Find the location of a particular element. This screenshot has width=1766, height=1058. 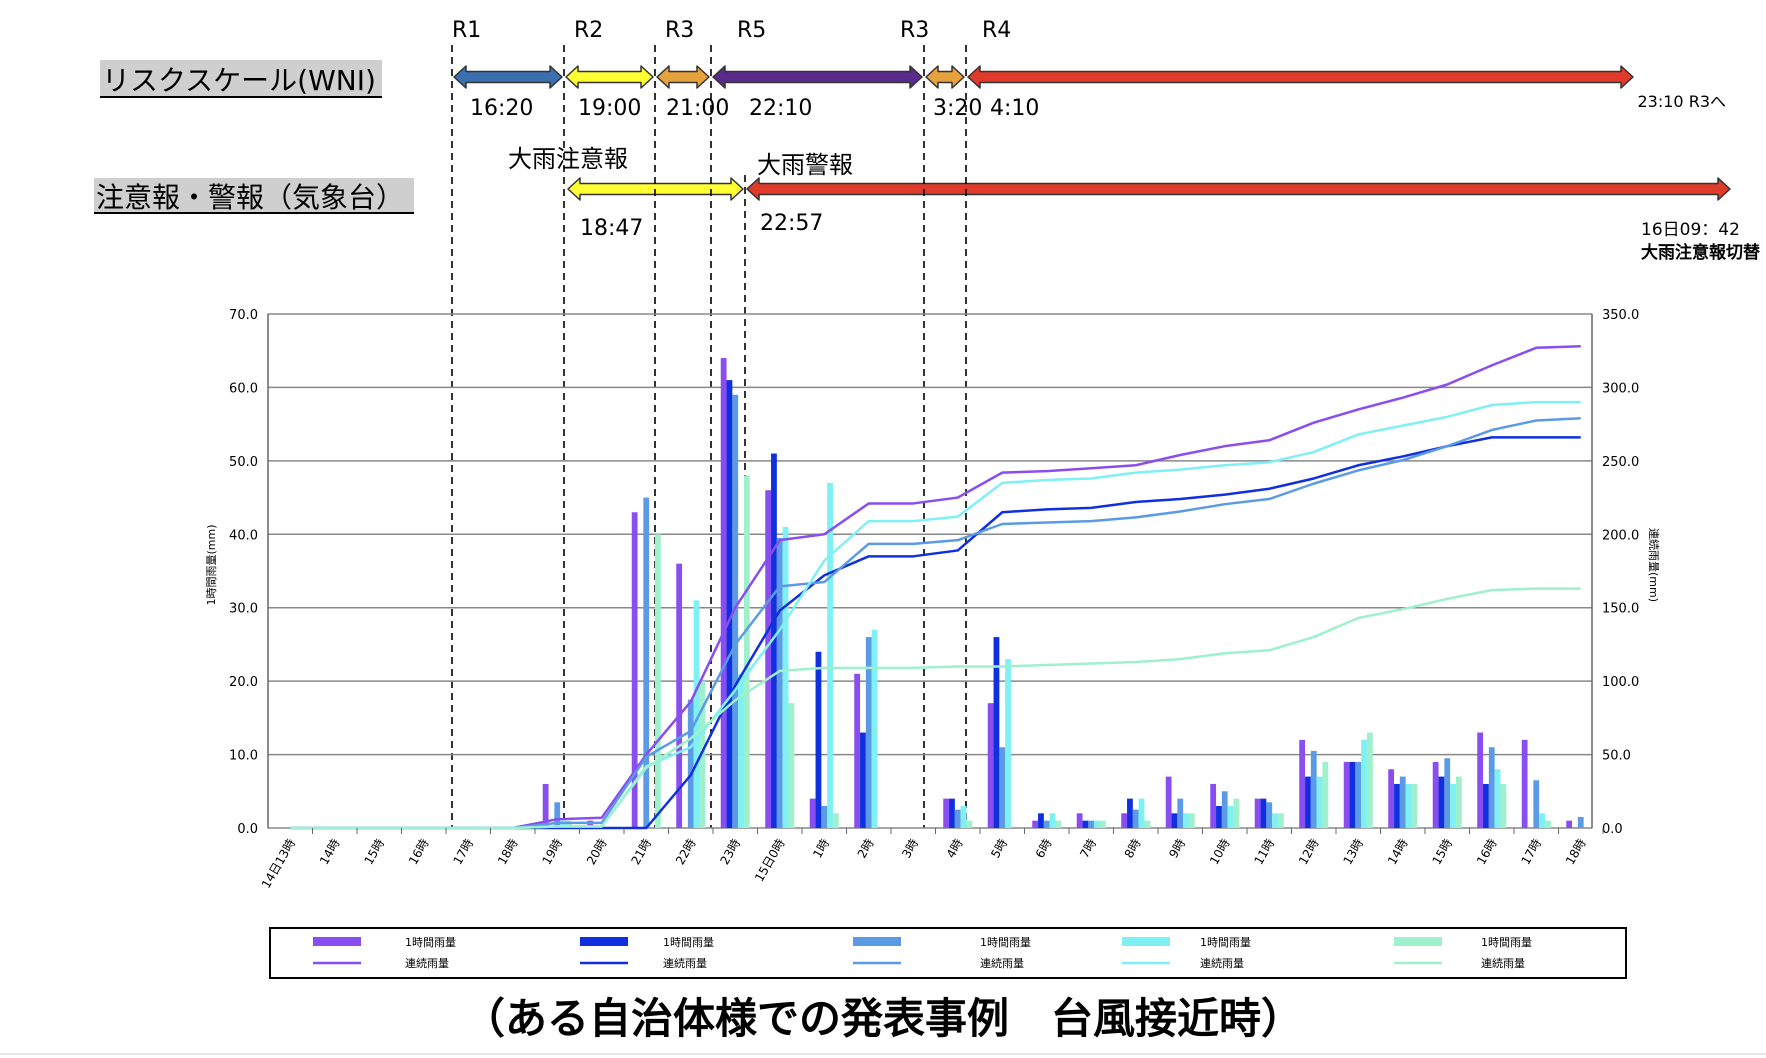

bottom-divider is located at coordinates (883, 1054).